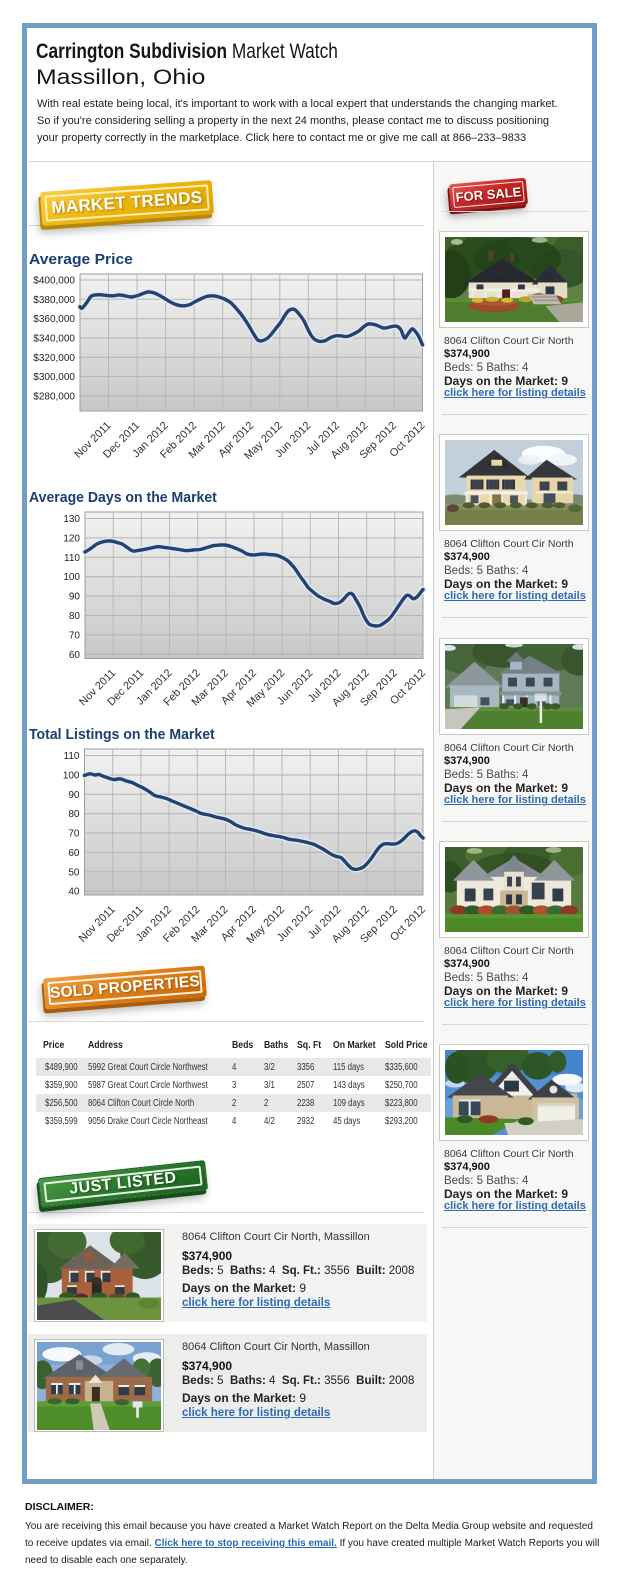  What do you see at coordinates (74, 872) in the screenshot?
I see `svg-text: 50` at bounding box center [74, 872].